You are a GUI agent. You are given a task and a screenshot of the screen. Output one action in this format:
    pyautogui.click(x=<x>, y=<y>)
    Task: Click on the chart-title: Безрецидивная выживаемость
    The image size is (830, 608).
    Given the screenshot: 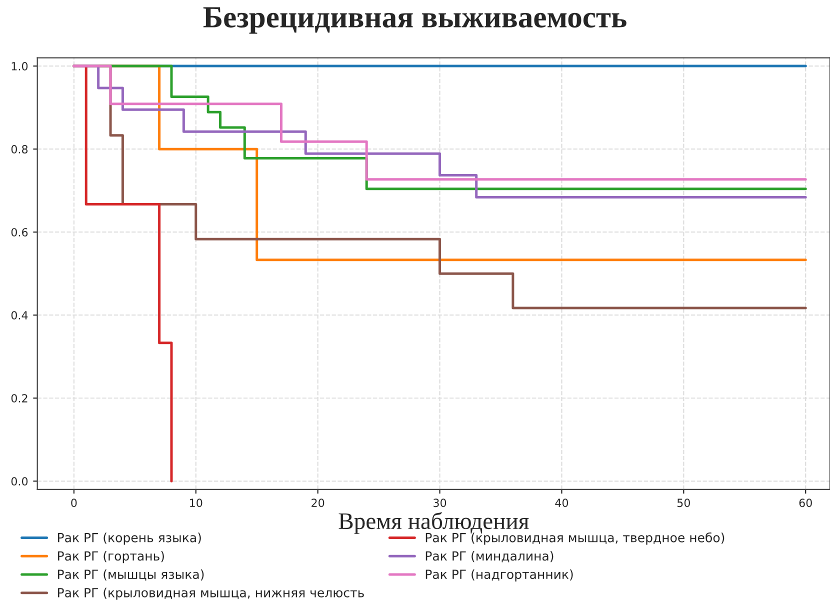 What is the action you would take?
    pyautogui.click(x=414, y=20)
    